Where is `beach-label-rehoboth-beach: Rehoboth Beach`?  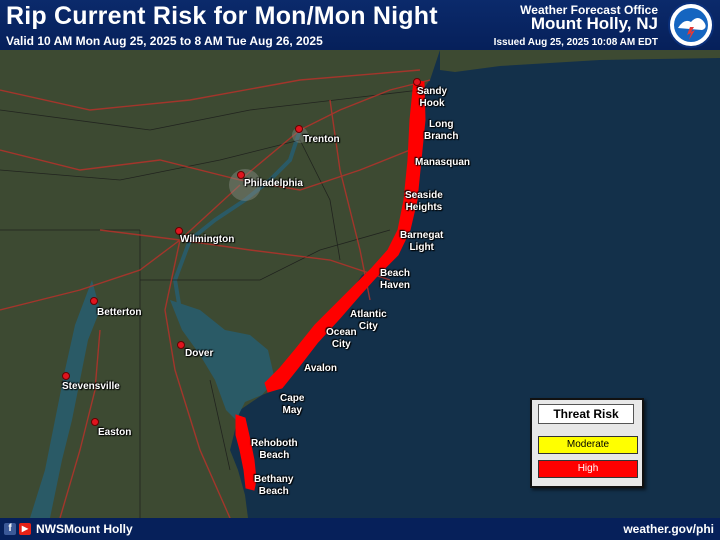
beach-label-rehoboth-beach: Rehoboth Beach is located at coordinates (274, 449).